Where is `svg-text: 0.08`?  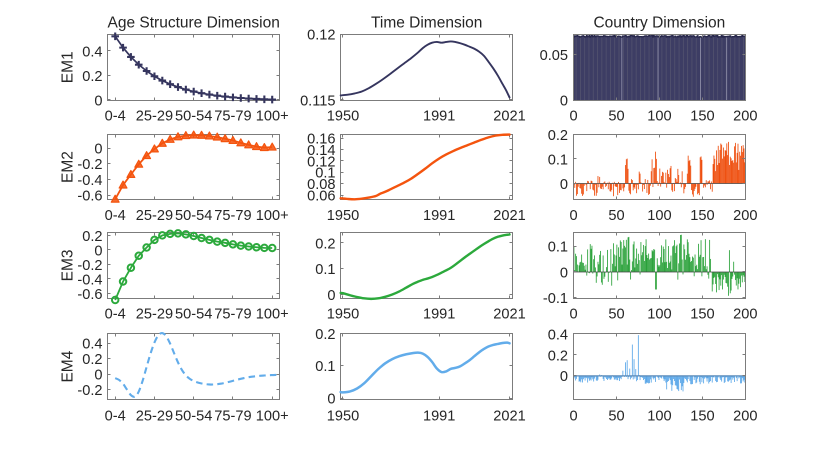 svg-text: 0.08 is located at coordinates (321, 185).